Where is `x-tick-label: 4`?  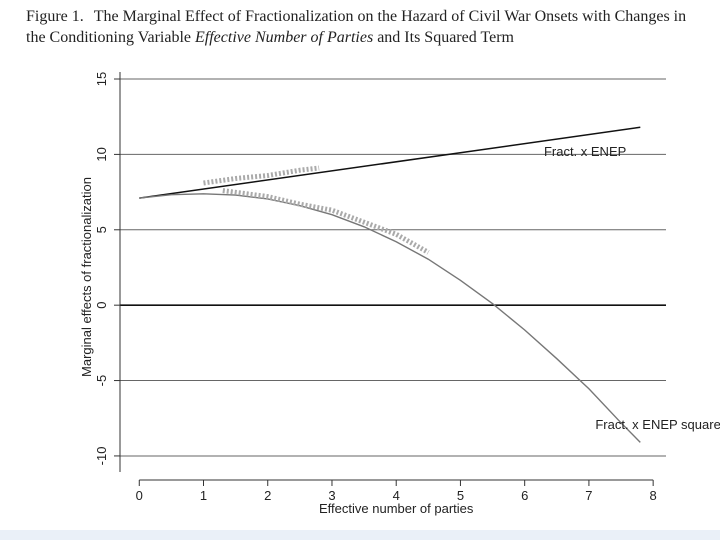
x-tick-label: 4 is located at coordinates (396, 495).